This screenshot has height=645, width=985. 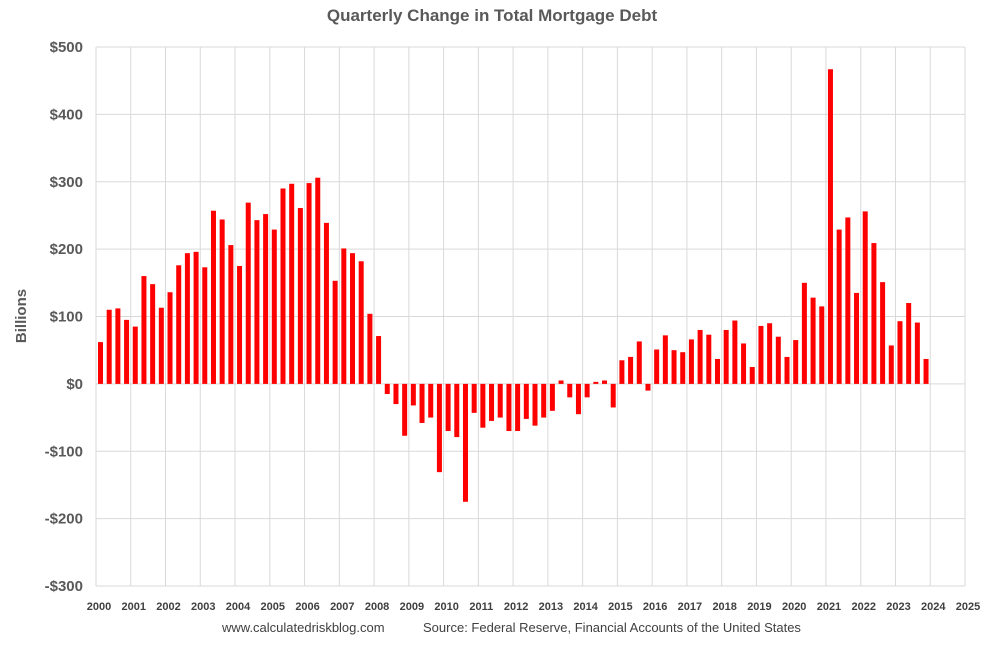 What do you see at coordinates (448, 407) in the screenshot?
I see `bar-2010-q1` at bounding box center [448, 407].